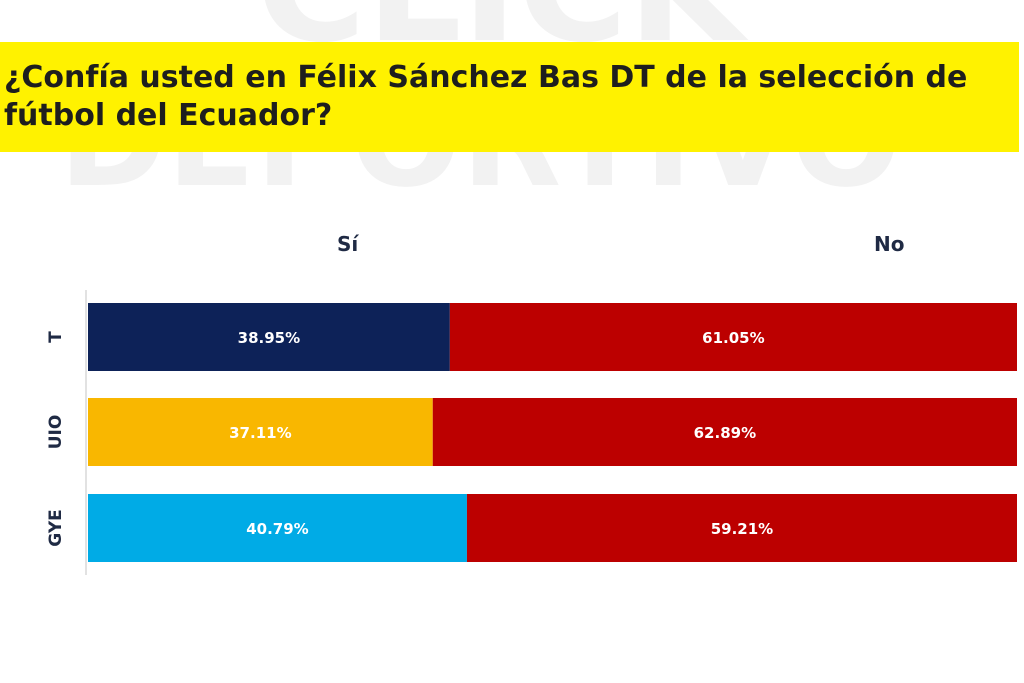  I want to click on data-label-t-no: 61.05%, so click(733, 338).